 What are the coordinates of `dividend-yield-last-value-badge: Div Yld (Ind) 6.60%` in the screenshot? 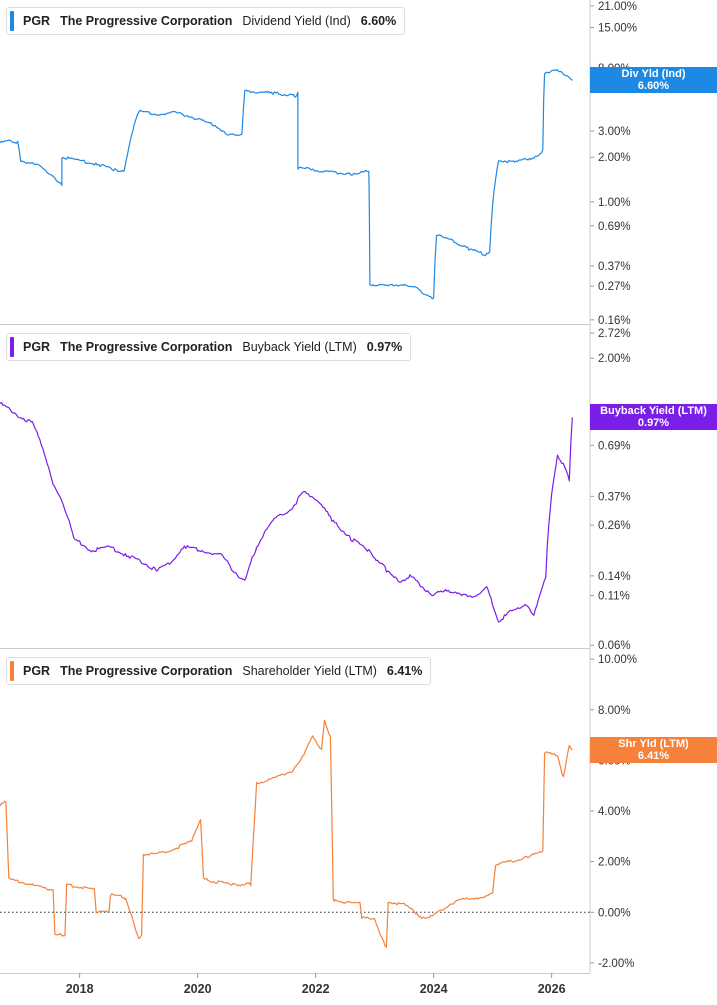 It's located at (653, 80).